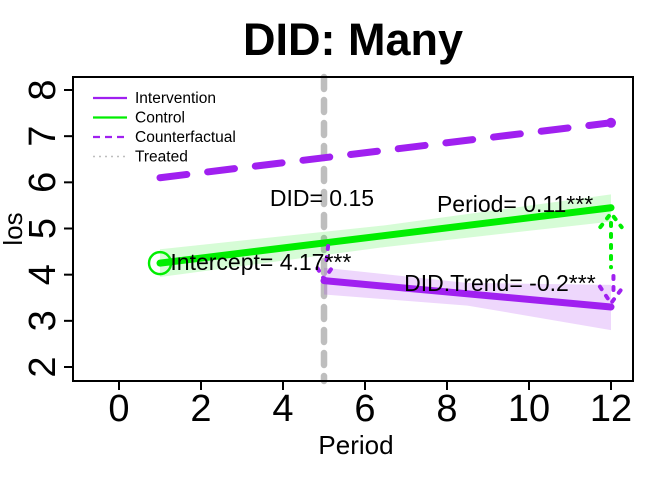 The height and width of the screenshot is (480, 672). Describe the element at coordinates (43, 89) in the screenshot. I see `y-tick-label-8: 8` at that location.